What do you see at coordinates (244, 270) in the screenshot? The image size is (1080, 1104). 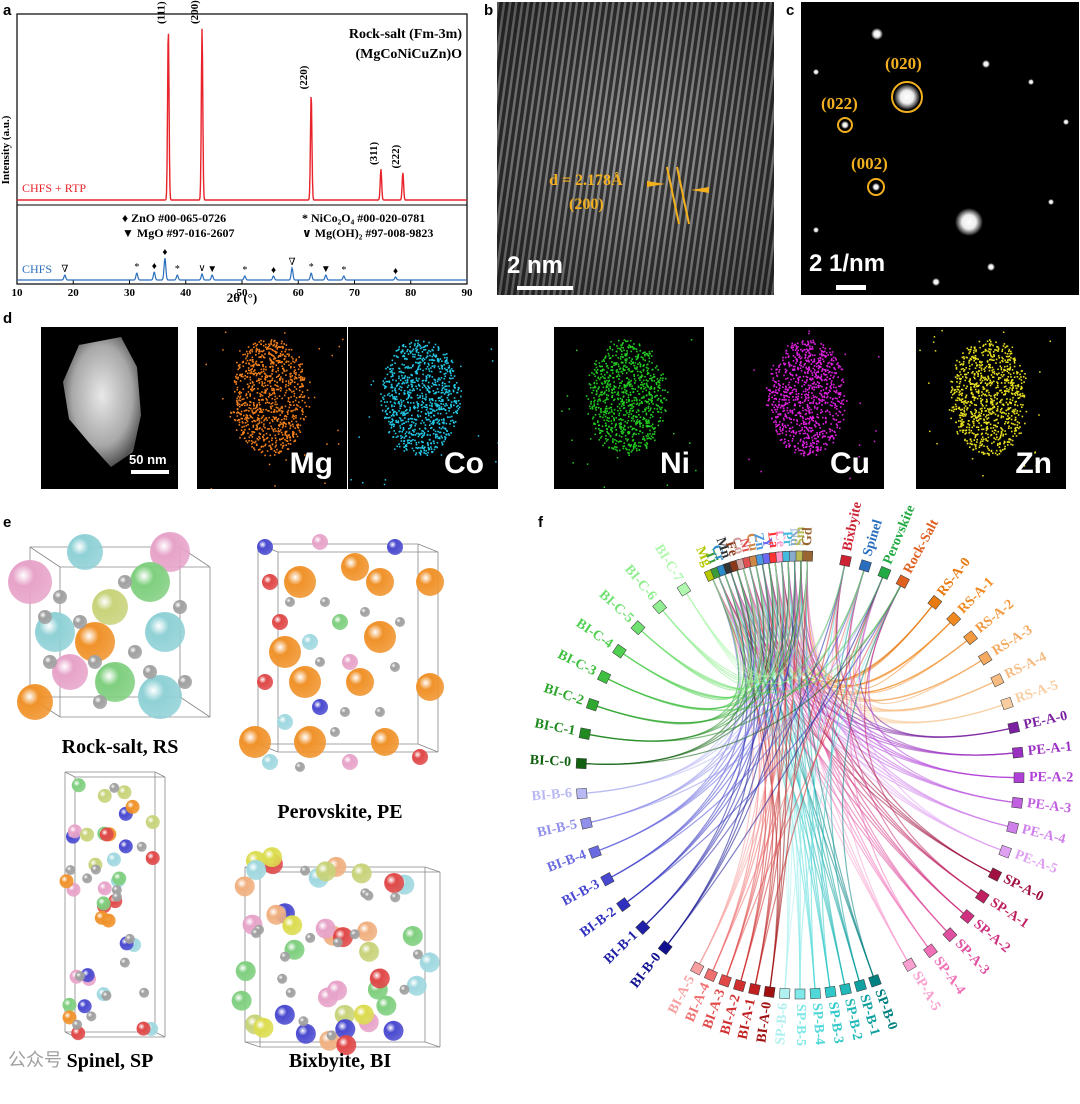 I see `phase-marker-7: *` at bounding box center [244, 270].